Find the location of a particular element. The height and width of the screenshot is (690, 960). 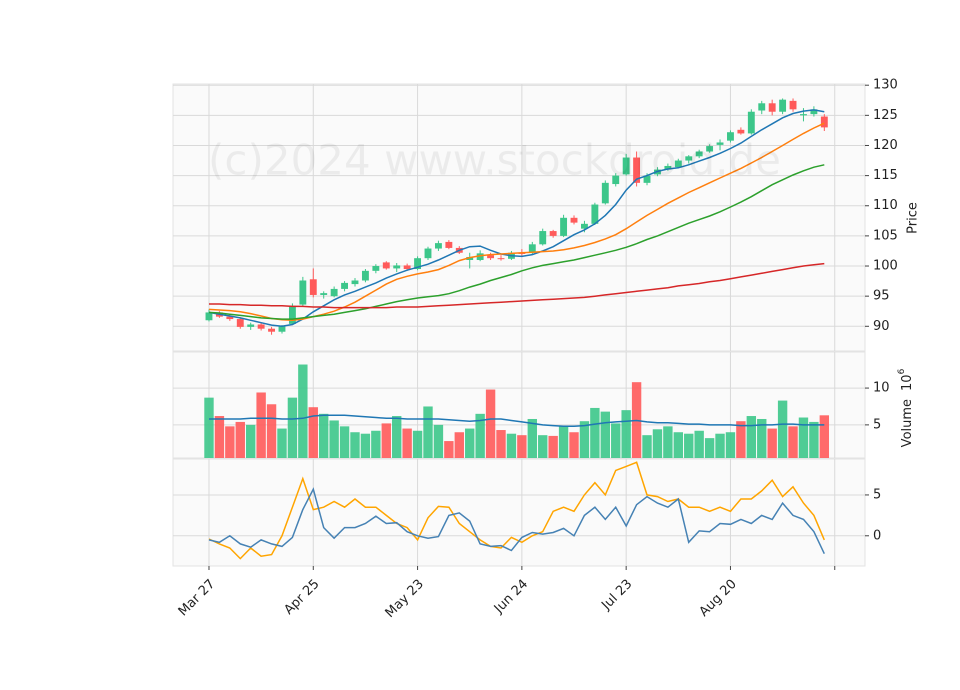

exponent-power: 6 is located at coordinates (902, 371).